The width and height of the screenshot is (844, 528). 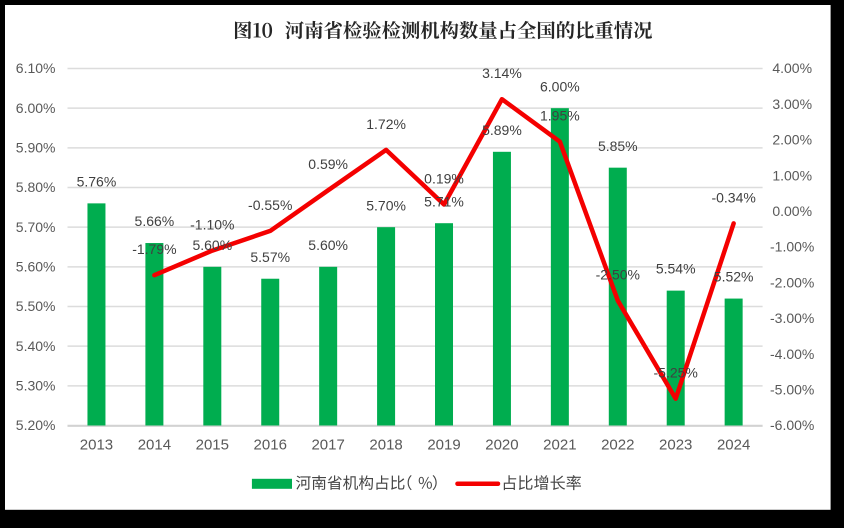 What do you see at coordinates (792, 425) in the screenshot?
I see `svg-text: -6.00%` at bounding box center [792, 425].